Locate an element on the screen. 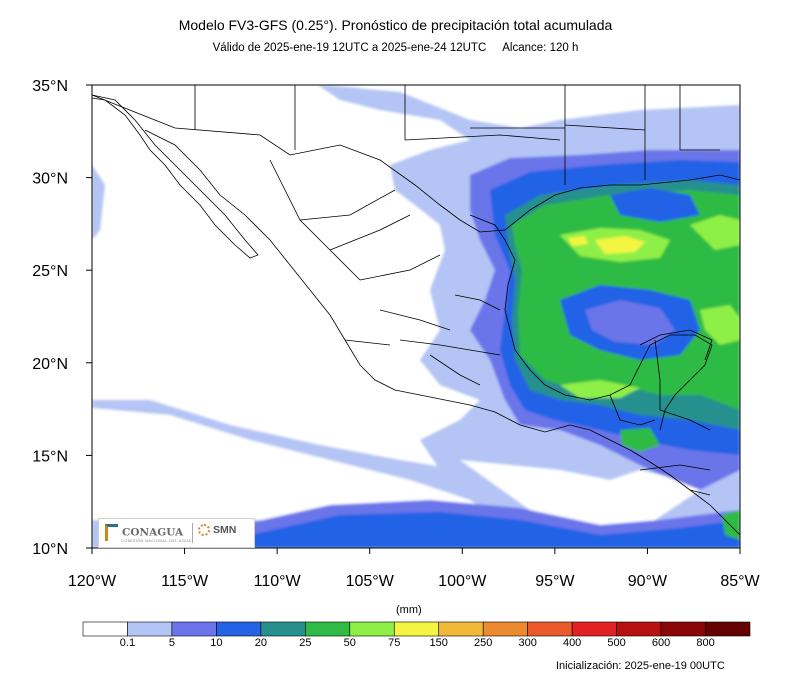  logos-box: CONAGUA COMISIÓN NACIONAL DEL AGUA SMN is located at coordinates (176, 533).